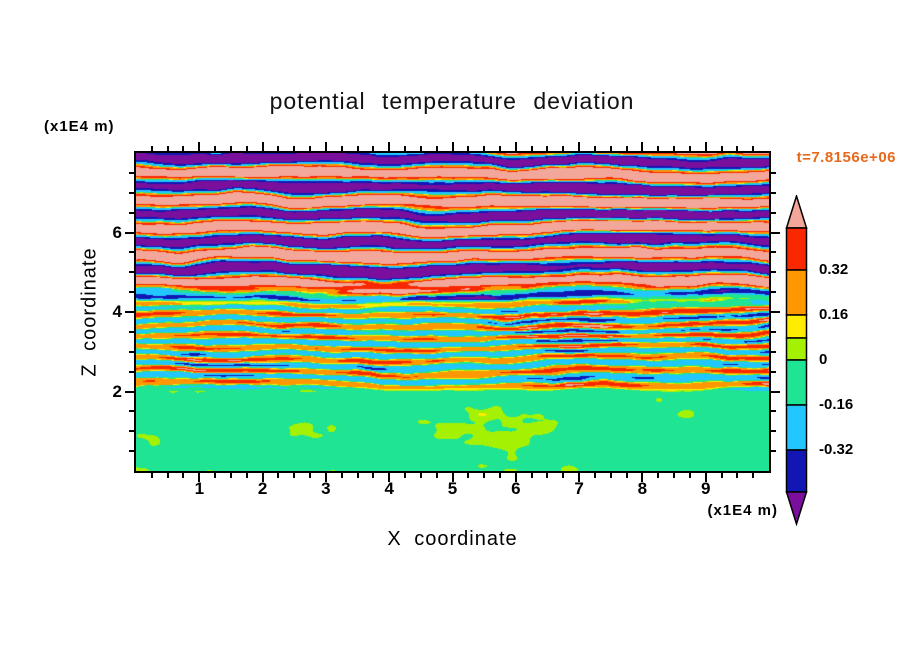 Image resolution: width=904 pixels, height=654 pixels. I want to click on z-tick-label: 2, so click(117, 391).